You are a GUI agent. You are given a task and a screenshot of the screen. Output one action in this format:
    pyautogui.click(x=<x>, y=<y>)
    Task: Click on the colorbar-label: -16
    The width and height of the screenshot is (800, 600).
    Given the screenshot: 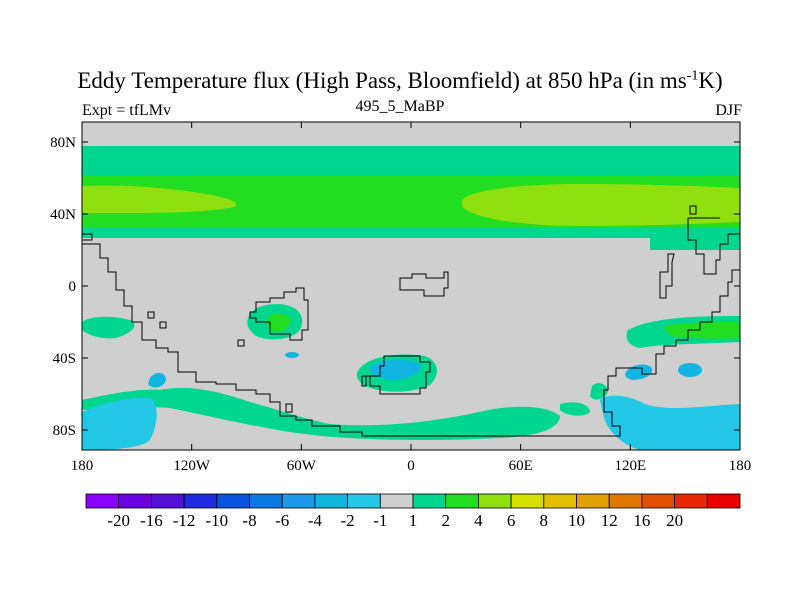 What is the action you would take?
    pyautogui.click(x=151, y=520)
    